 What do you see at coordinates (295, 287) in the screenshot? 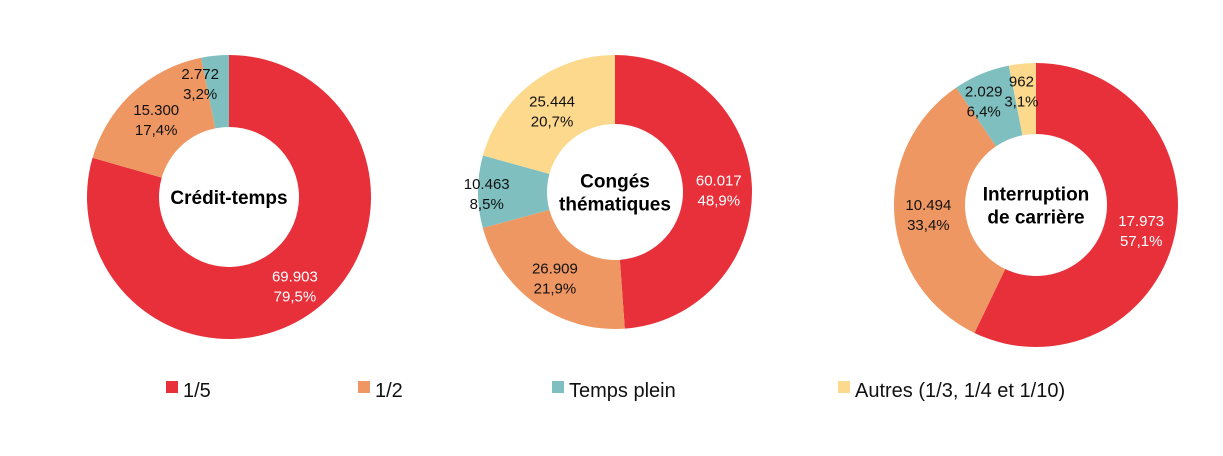
I see `slice-label-1-5: 69.903 79,5%` at bounding box center [295, 287].